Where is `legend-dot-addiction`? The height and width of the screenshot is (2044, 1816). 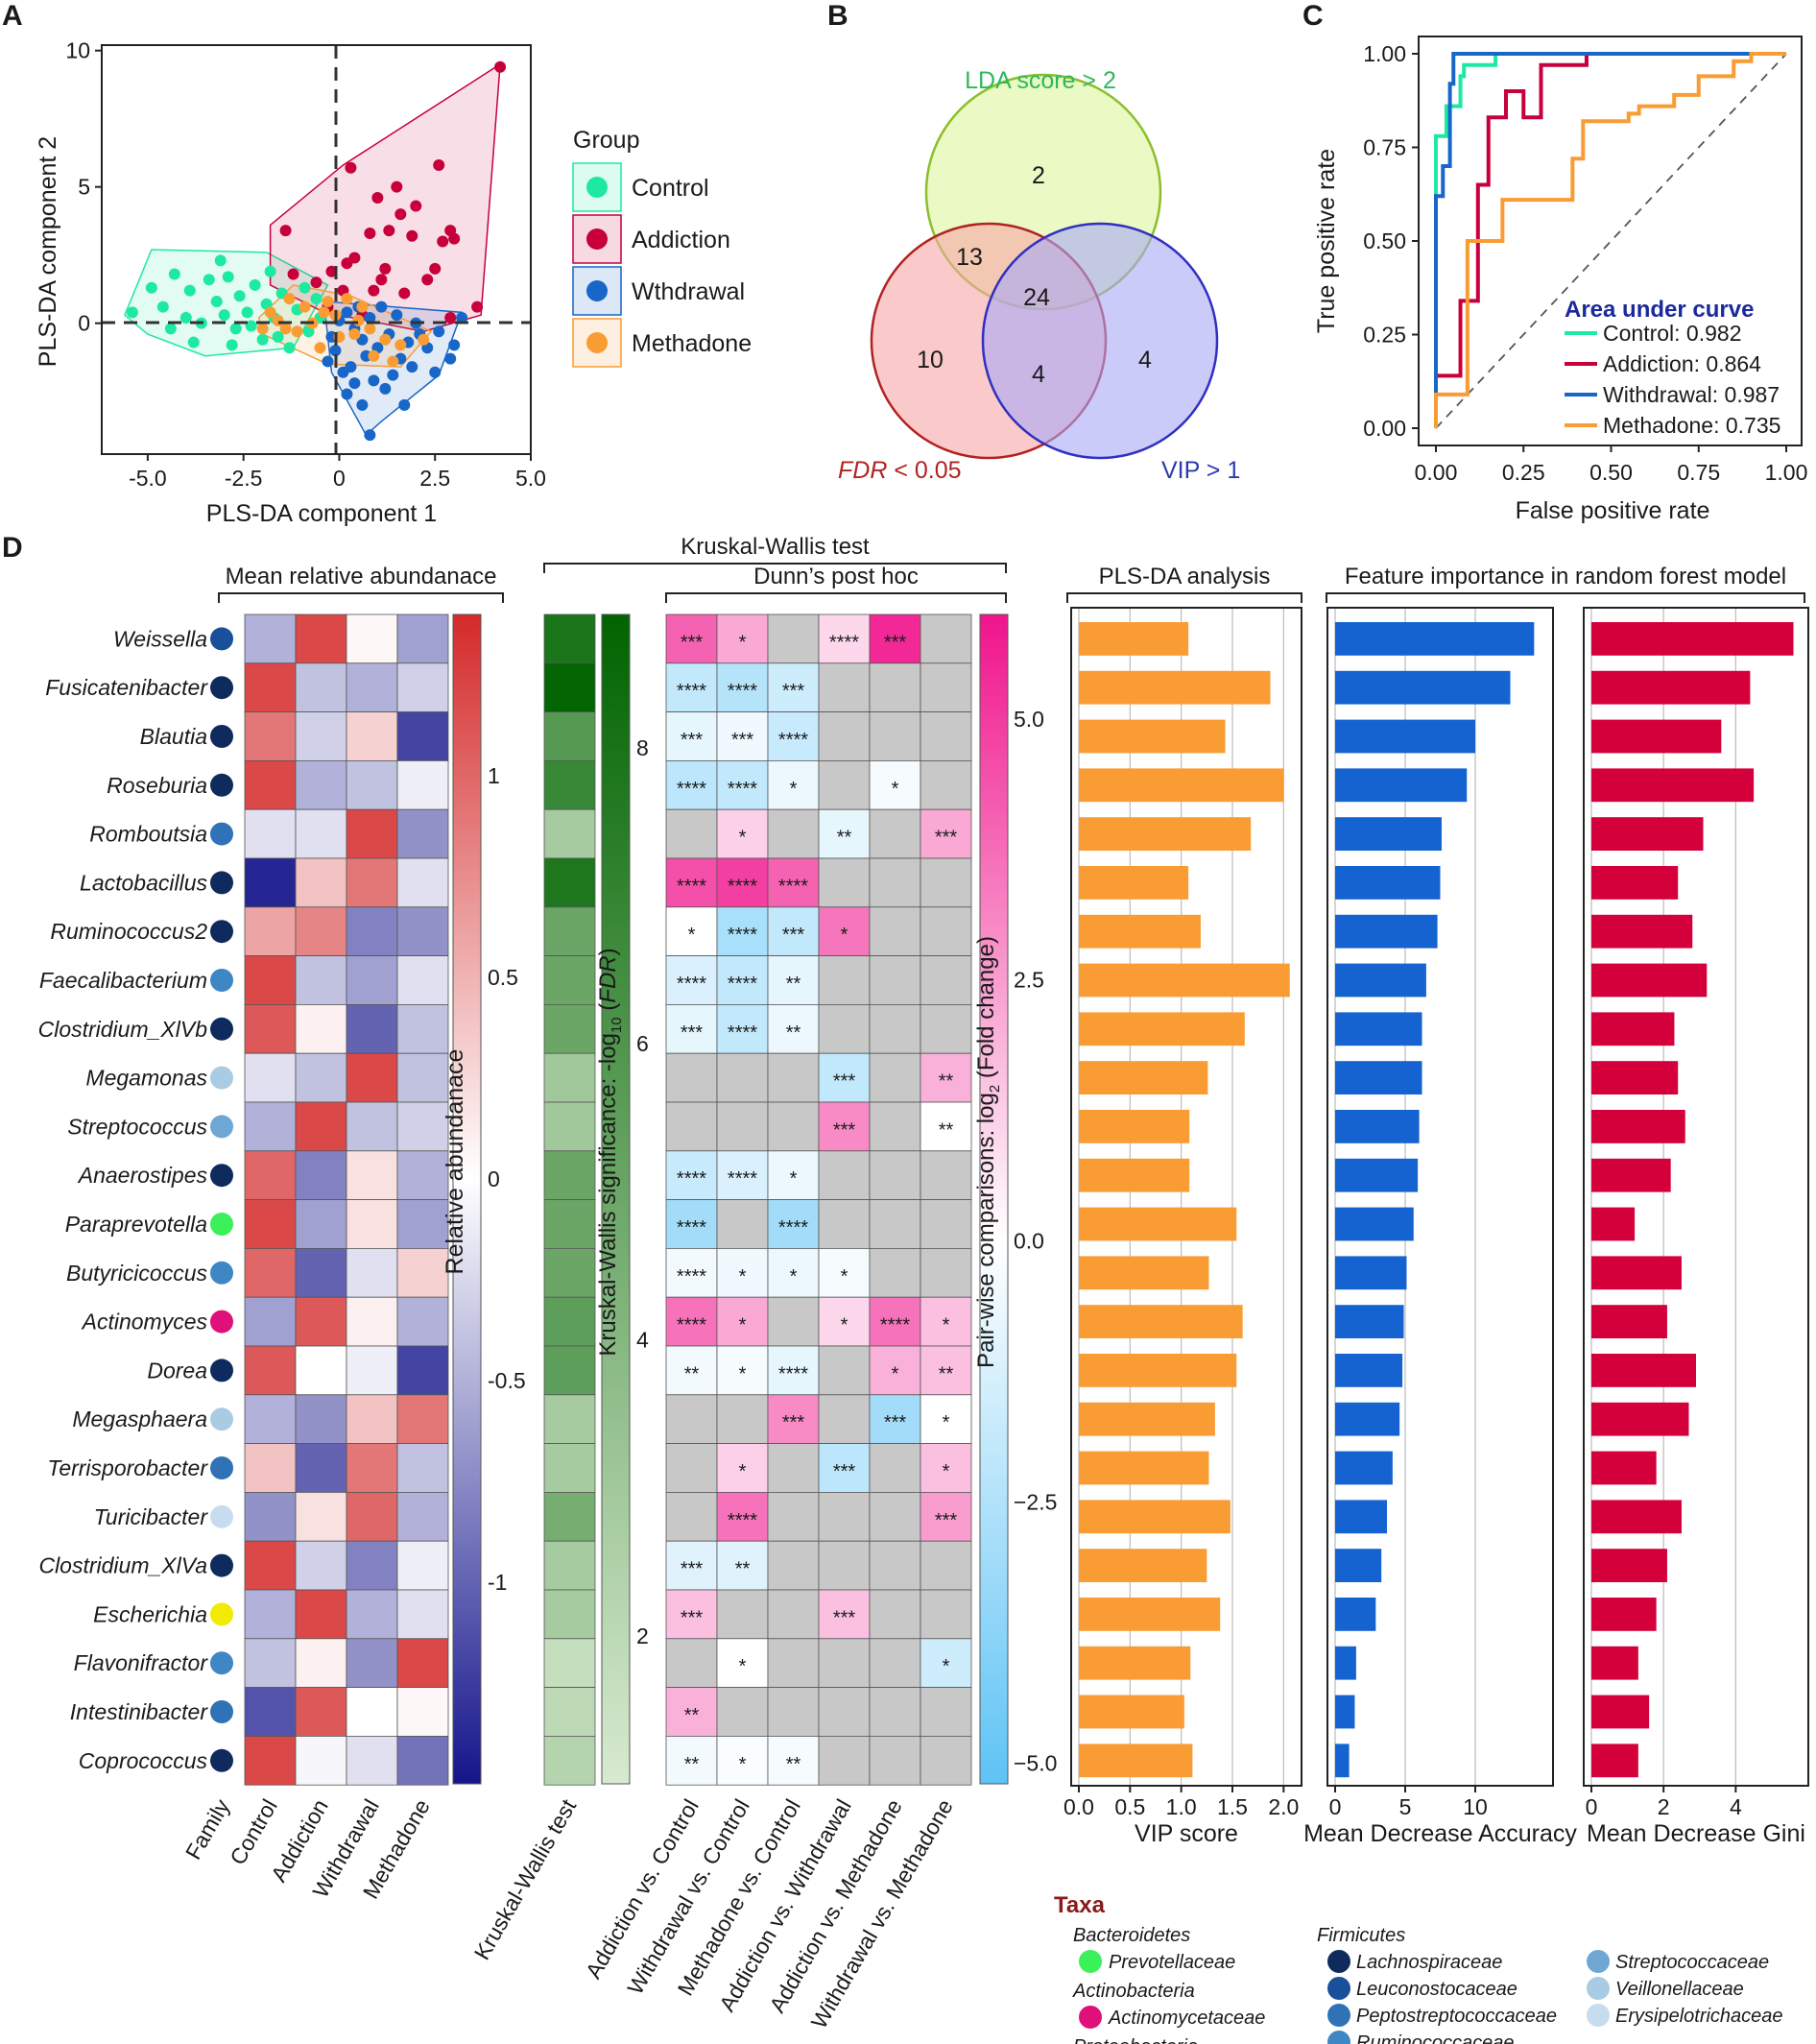
legend-dot-addiction is located at coordinates (597, 239).